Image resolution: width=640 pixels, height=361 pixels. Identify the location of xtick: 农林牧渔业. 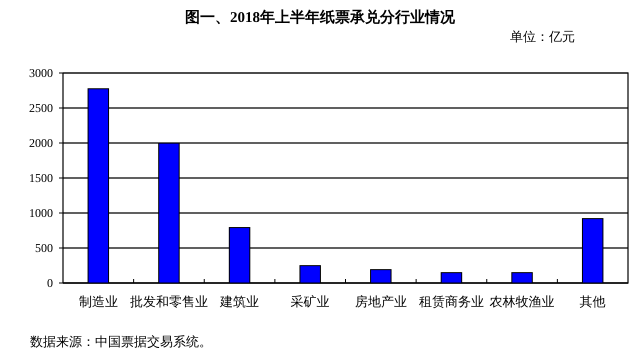
(522, 301).